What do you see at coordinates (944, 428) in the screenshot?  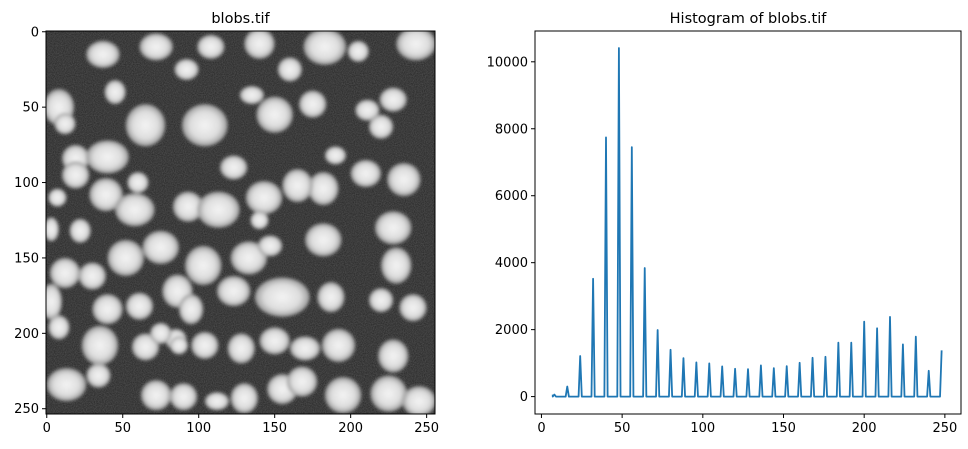 I see `histogram-x-tick-label-5: 250` at bounding box center [944, 428].